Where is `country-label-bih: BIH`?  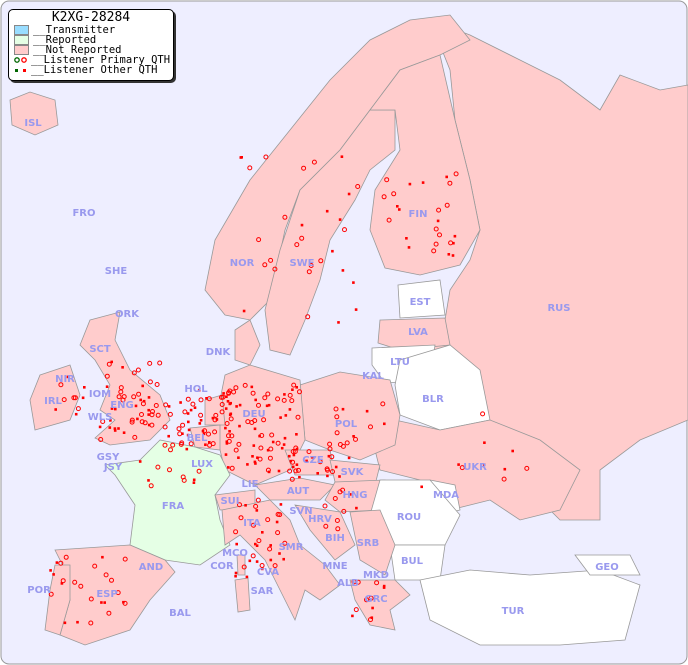 country-label-bih: BIH is located at coordinates (335, 538).